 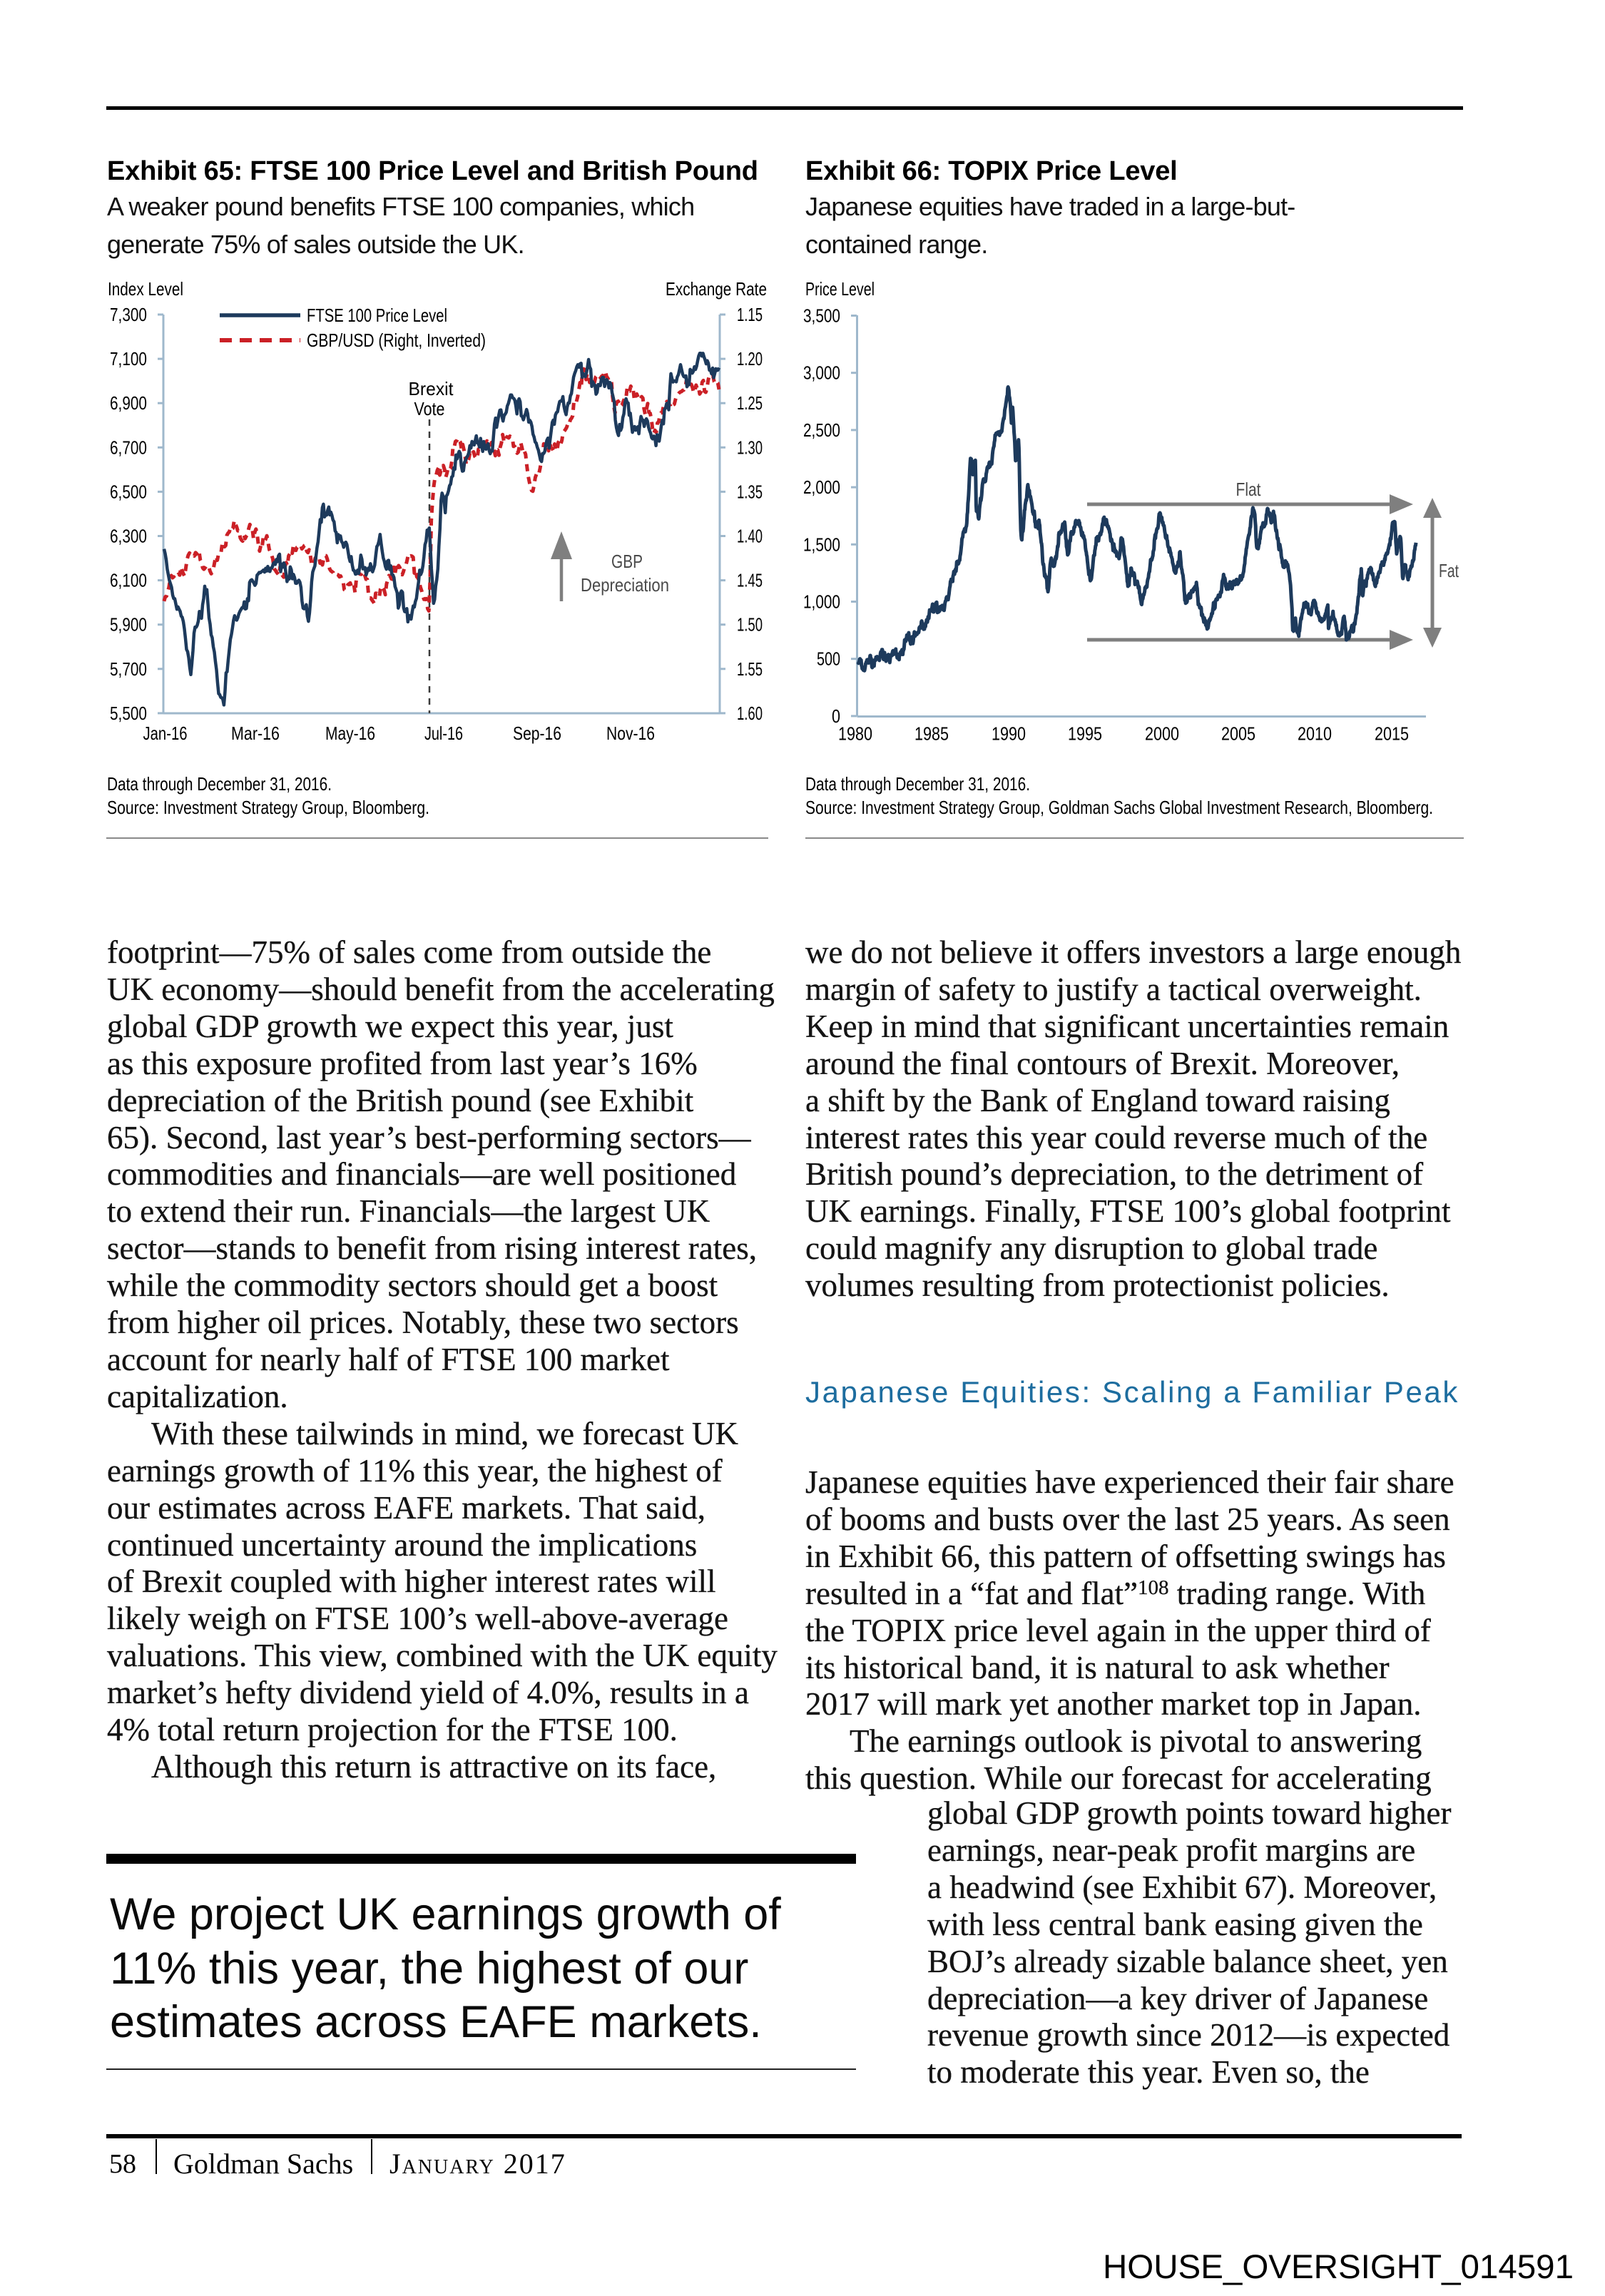 I want to click on svg-text: Jan-16, so click(x=165, y=733).